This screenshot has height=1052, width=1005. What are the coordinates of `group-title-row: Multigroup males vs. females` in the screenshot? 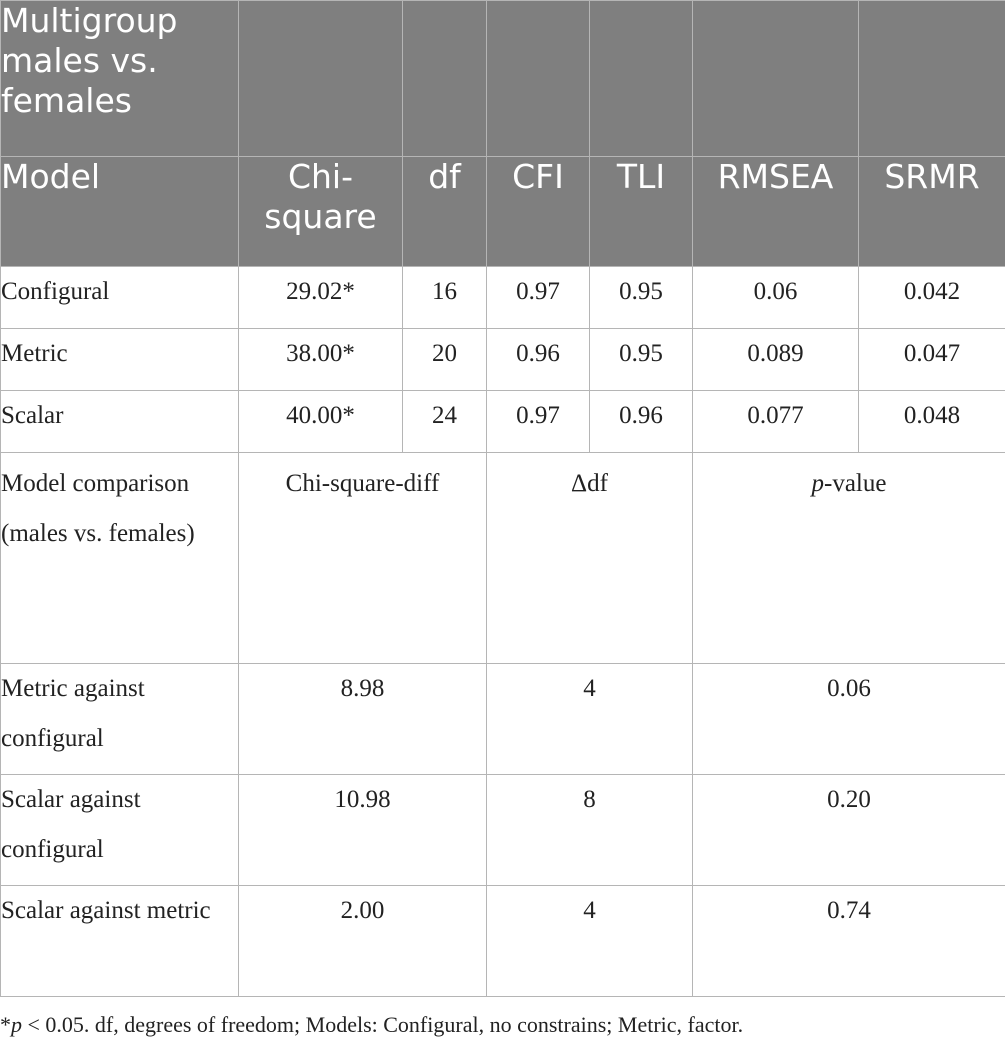 It's located at (502, 78).